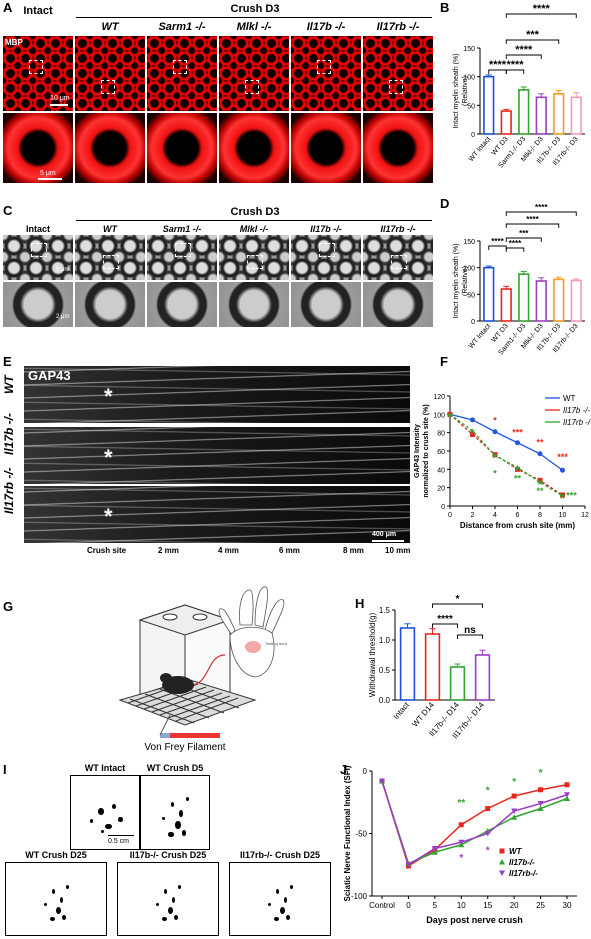 The height and width of the screenshot is (939, 591). What do you see at coordinates (402, 710) in the screenshot?
I see `x-tick-label: Intact` at bounding box center [402, 710].